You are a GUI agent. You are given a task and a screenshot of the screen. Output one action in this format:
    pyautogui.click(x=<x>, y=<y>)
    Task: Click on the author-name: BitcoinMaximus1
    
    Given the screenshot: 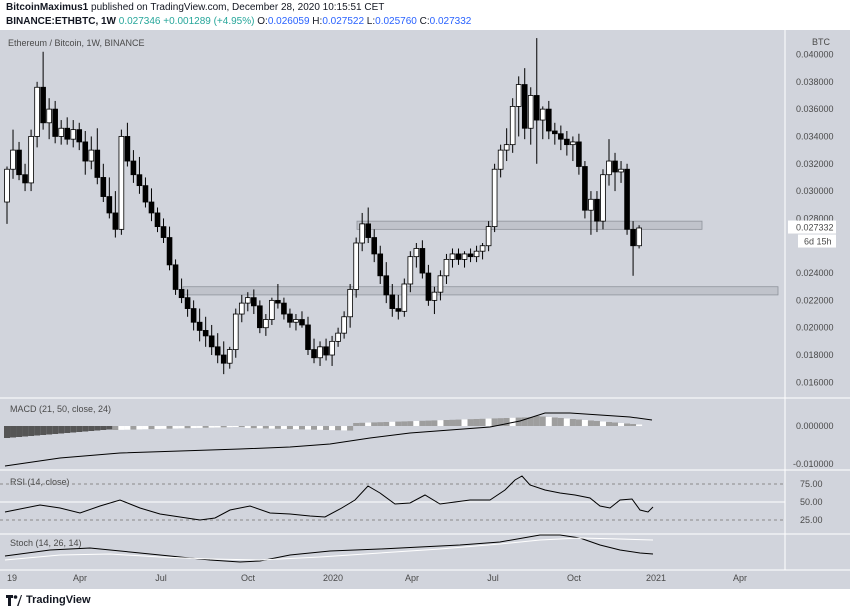 What is the action you would take?
    pyautogui.click(x=47, y=7)
    